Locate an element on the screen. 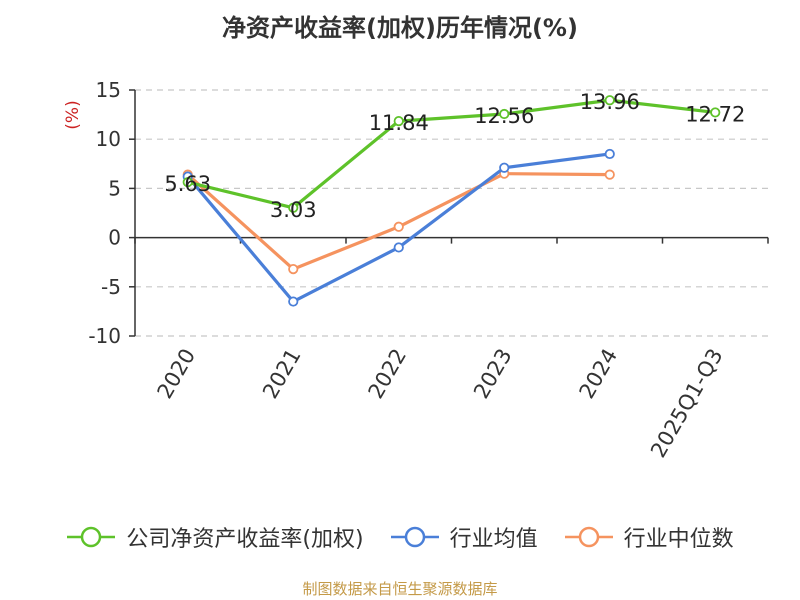 The image size is (800, 600). legend-marker-industry-median is located at coordinates (588, 537).